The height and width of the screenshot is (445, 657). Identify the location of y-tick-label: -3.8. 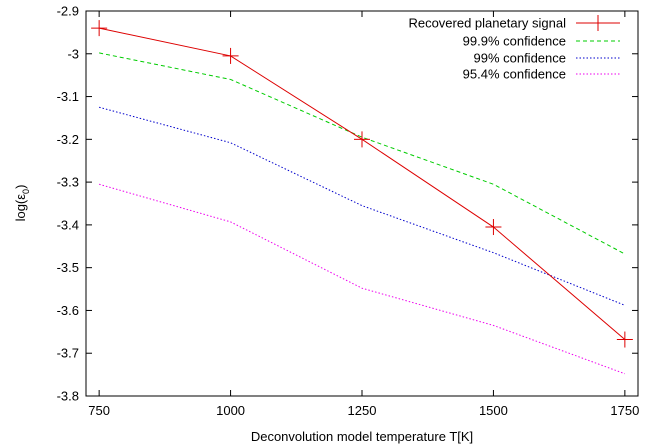
(68, 396).